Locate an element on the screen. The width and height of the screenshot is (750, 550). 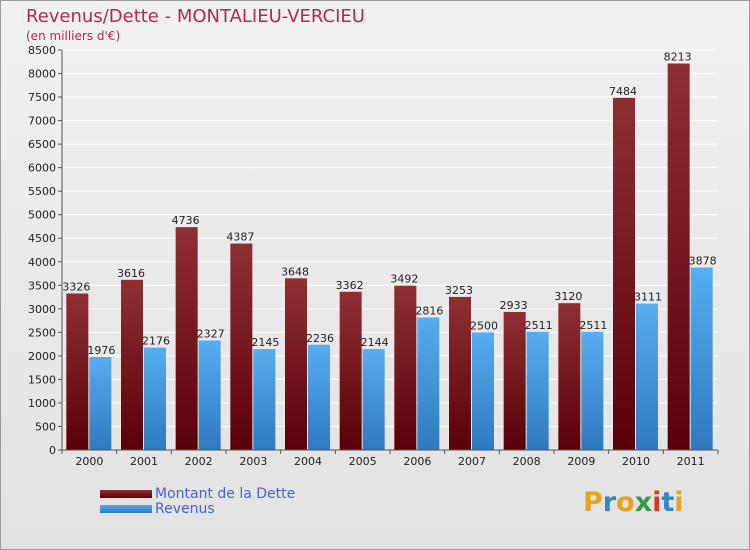
y-tick-label: 3000 is located at coordinates (42, 309).